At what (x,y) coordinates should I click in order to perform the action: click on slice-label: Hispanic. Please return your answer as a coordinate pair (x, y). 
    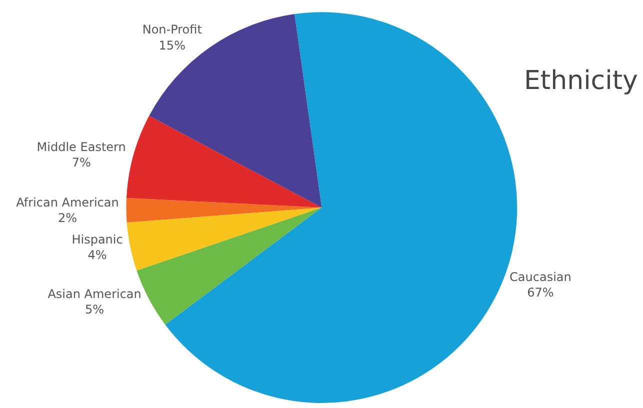
    Looking at the image, I should click on (97, 239).